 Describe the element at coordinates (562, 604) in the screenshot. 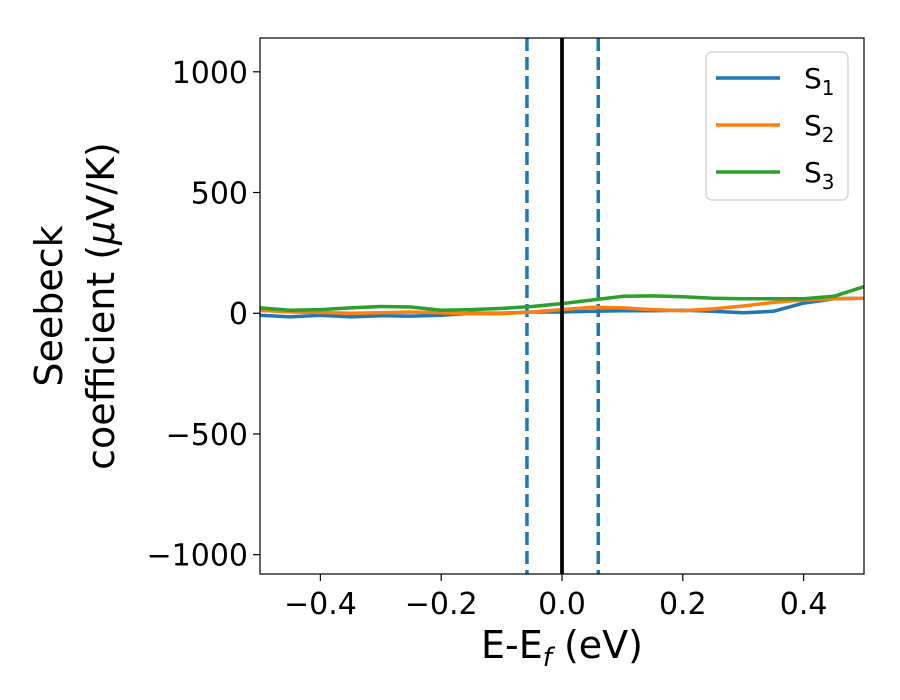

I see `x-tick-label: 0.0` at that location.